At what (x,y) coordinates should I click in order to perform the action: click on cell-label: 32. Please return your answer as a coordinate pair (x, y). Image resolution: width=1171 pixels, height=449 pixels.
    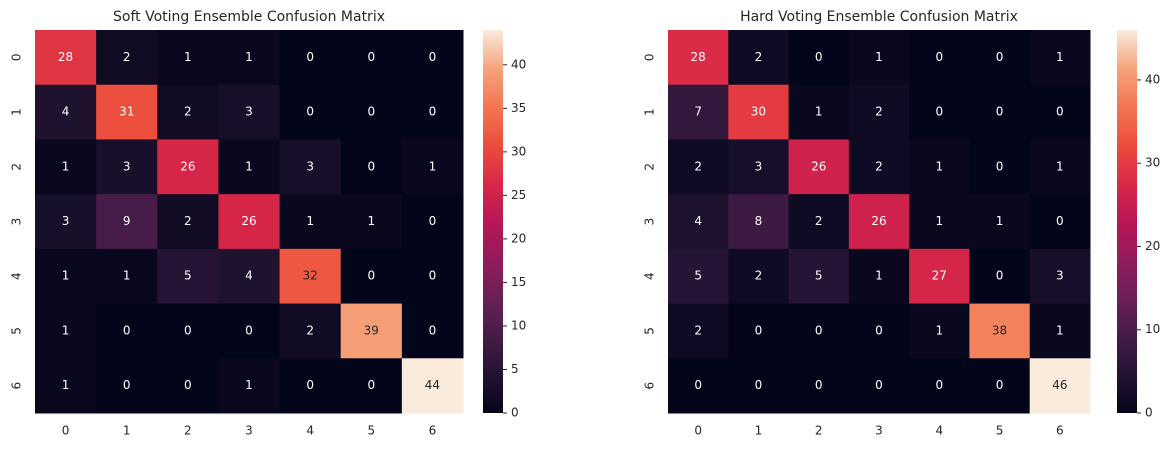
    Looking at the image, I should click on (310, 276).